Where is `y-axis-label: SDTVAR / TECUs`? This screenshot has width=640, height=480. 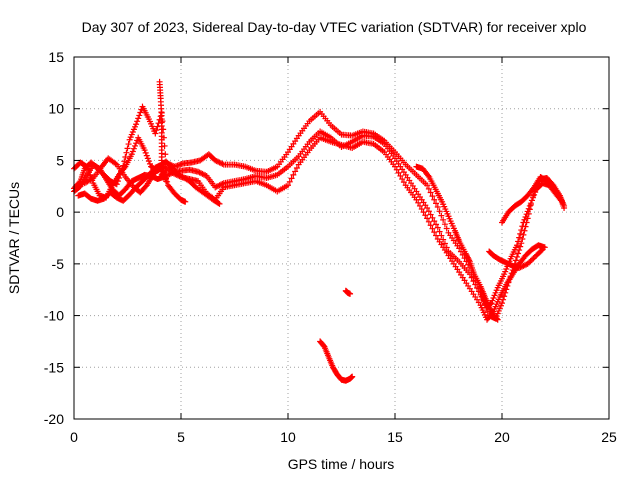
y-axis-label: SDTVAR / TECUs is located at coordinates (14, 238).